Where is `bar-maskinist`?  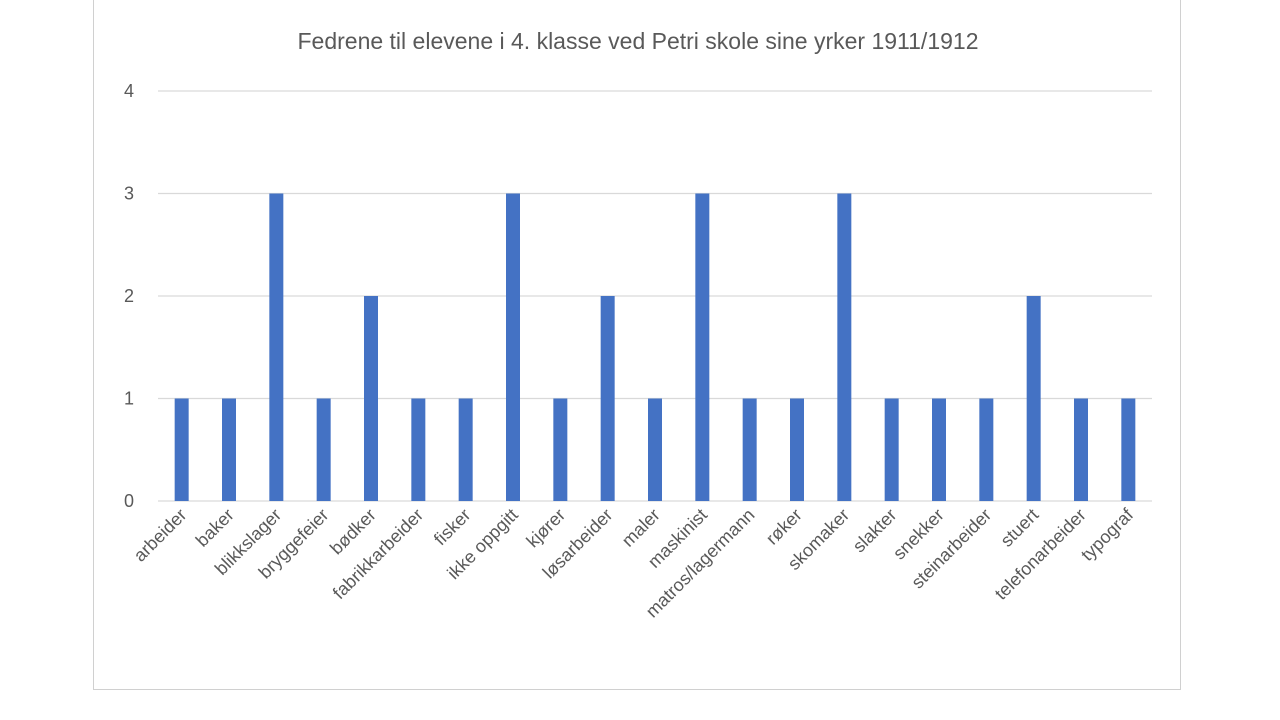
bar-maskinist is located at coordinates (702, 347).